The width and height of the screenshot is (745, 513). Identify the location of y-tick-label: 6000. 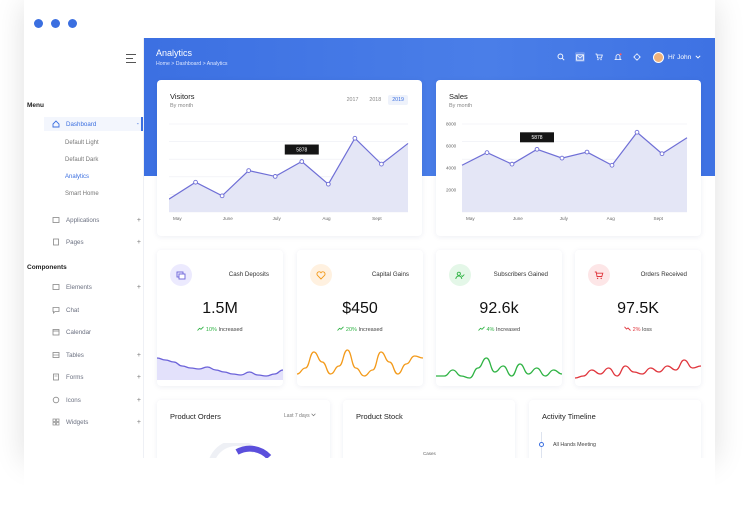
(451, 146).